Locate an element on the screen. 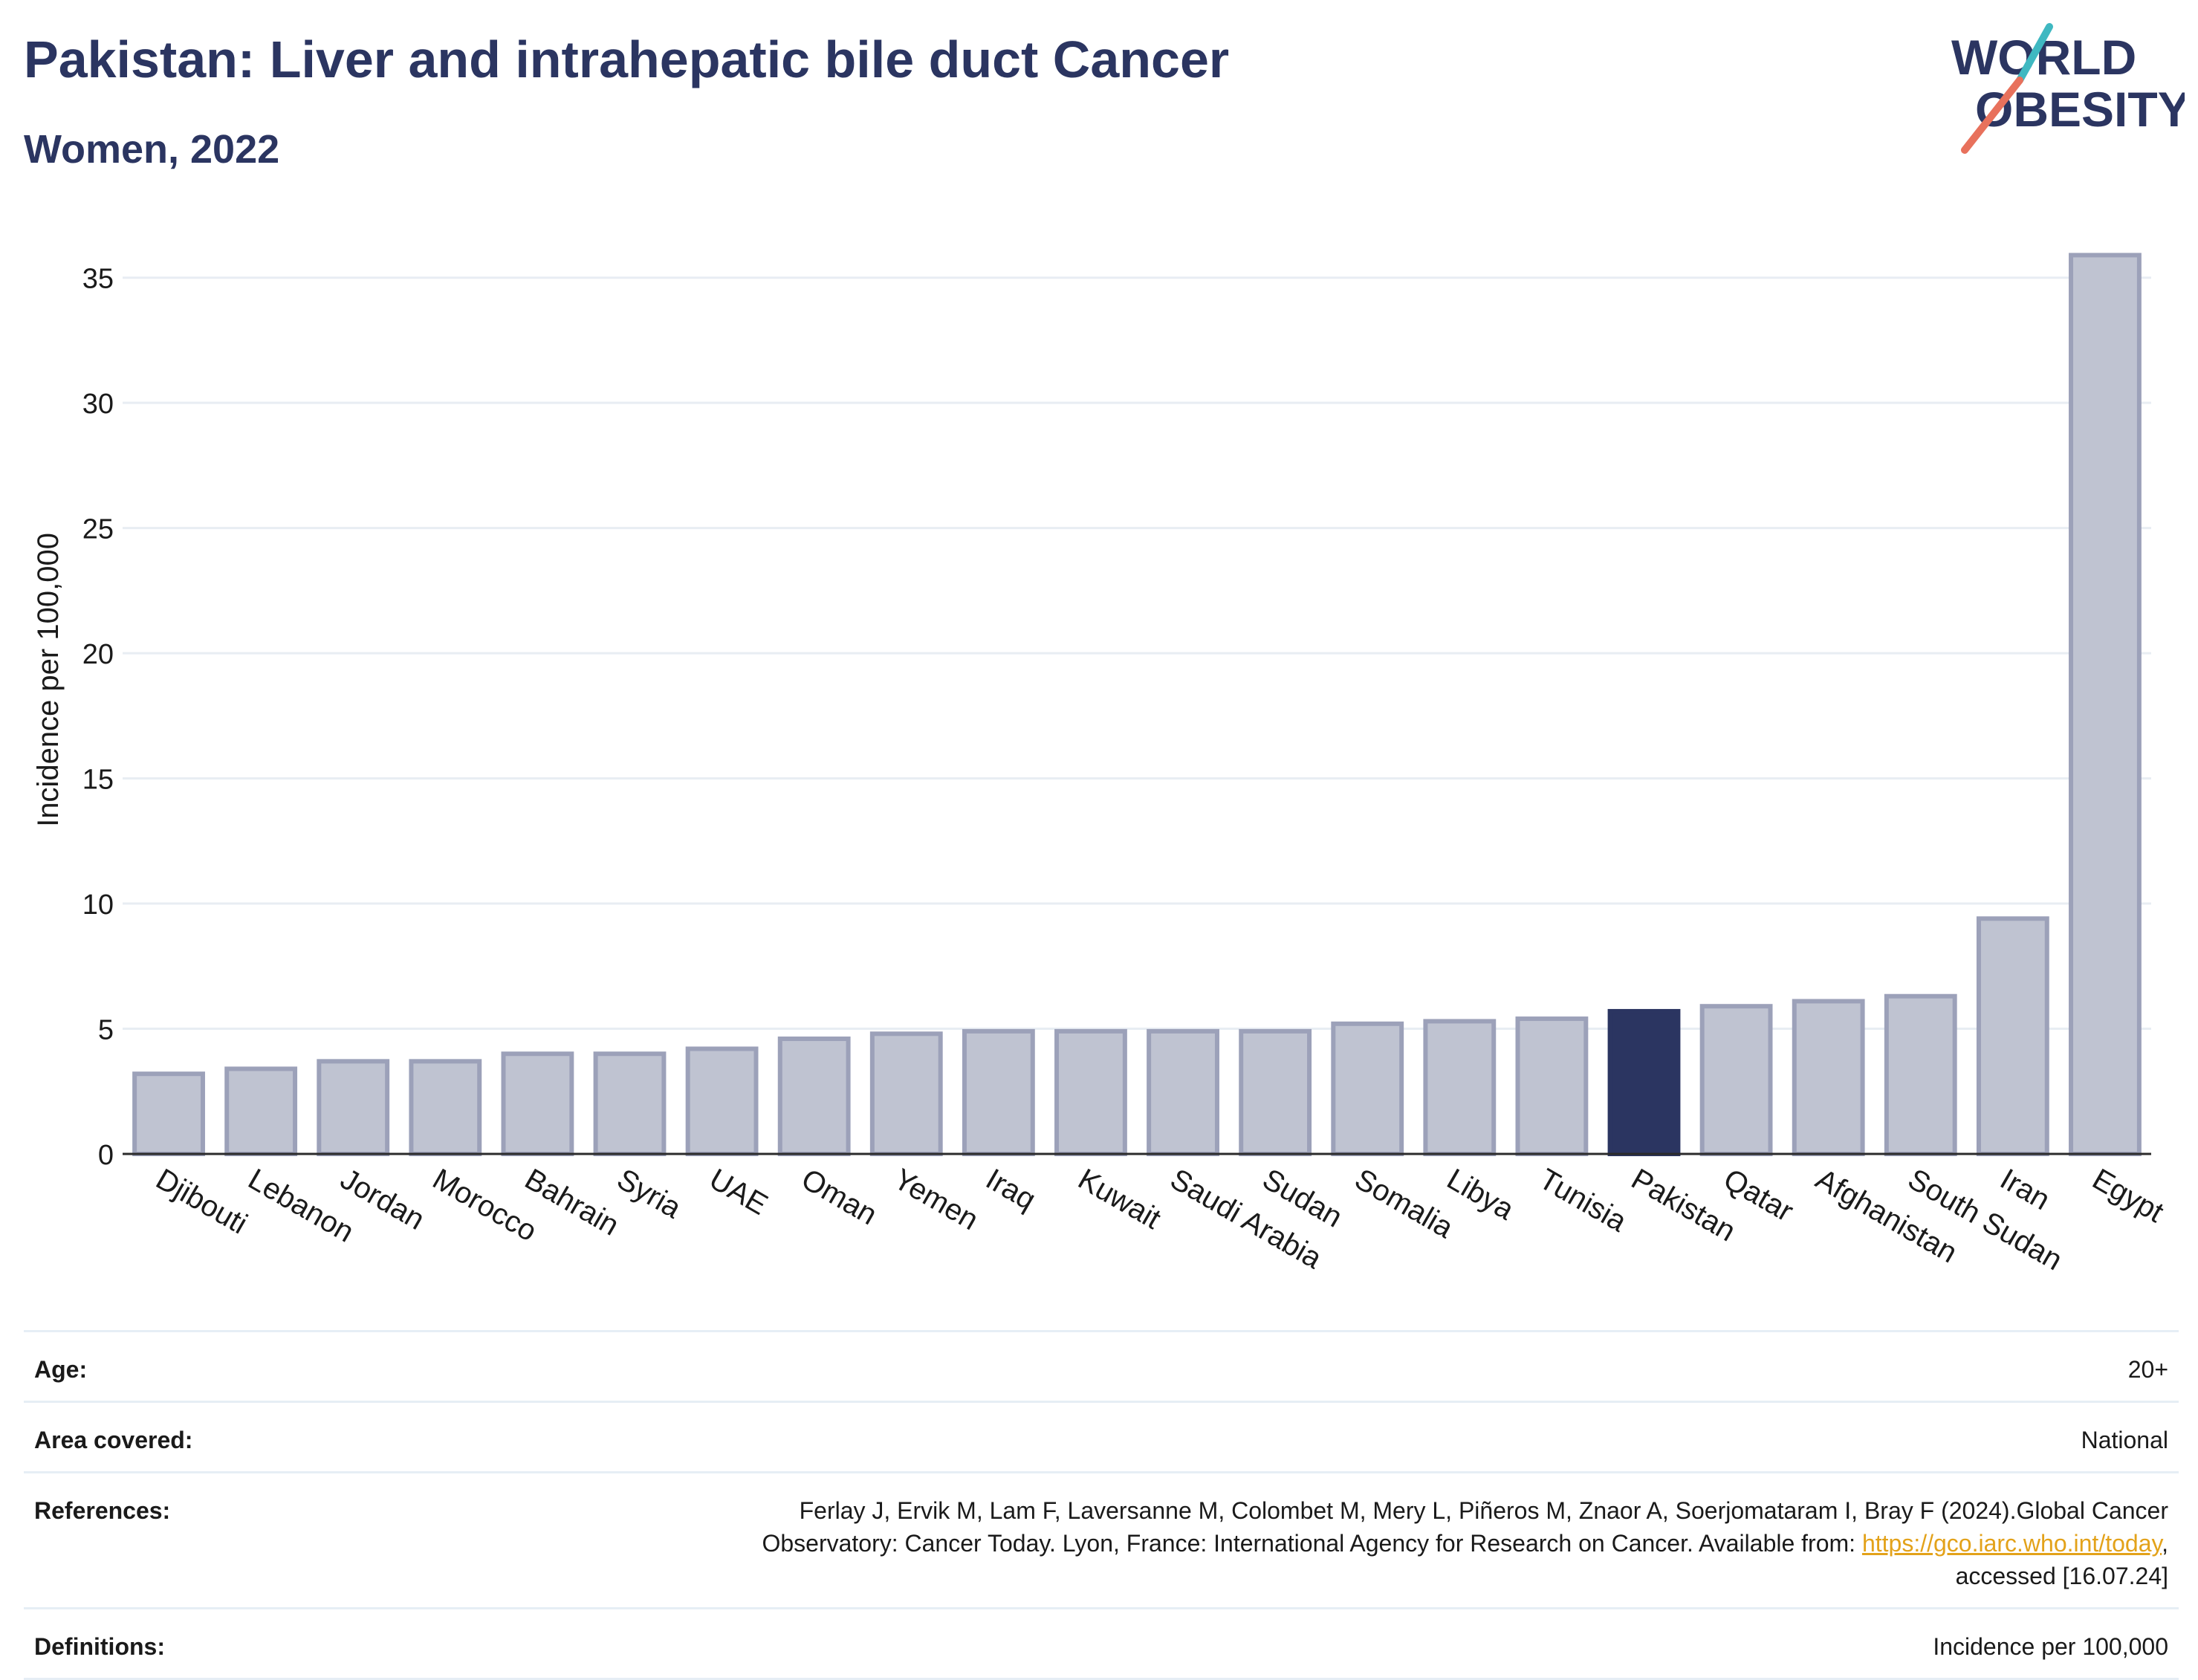 The height and width of the screenshot is (1680, 2198). y-tick-label: 15 is located at coordinates (98, 780).